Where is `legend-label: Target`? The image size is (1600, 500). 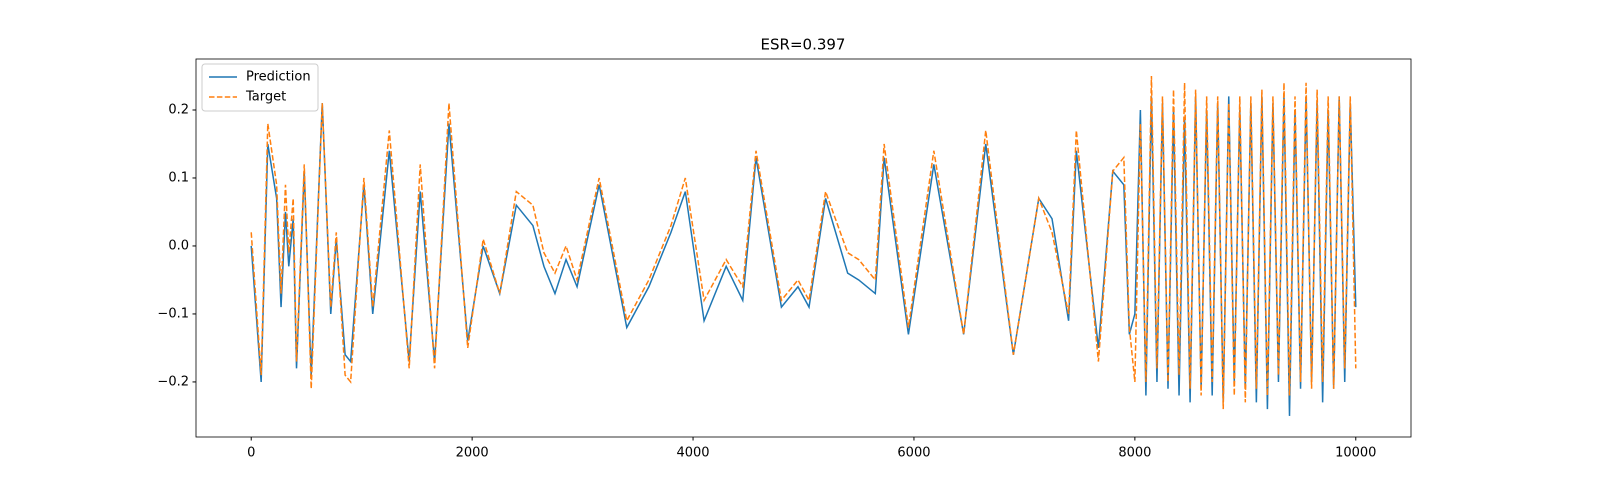
legend-label: Target is located at coordinates (265, 97).